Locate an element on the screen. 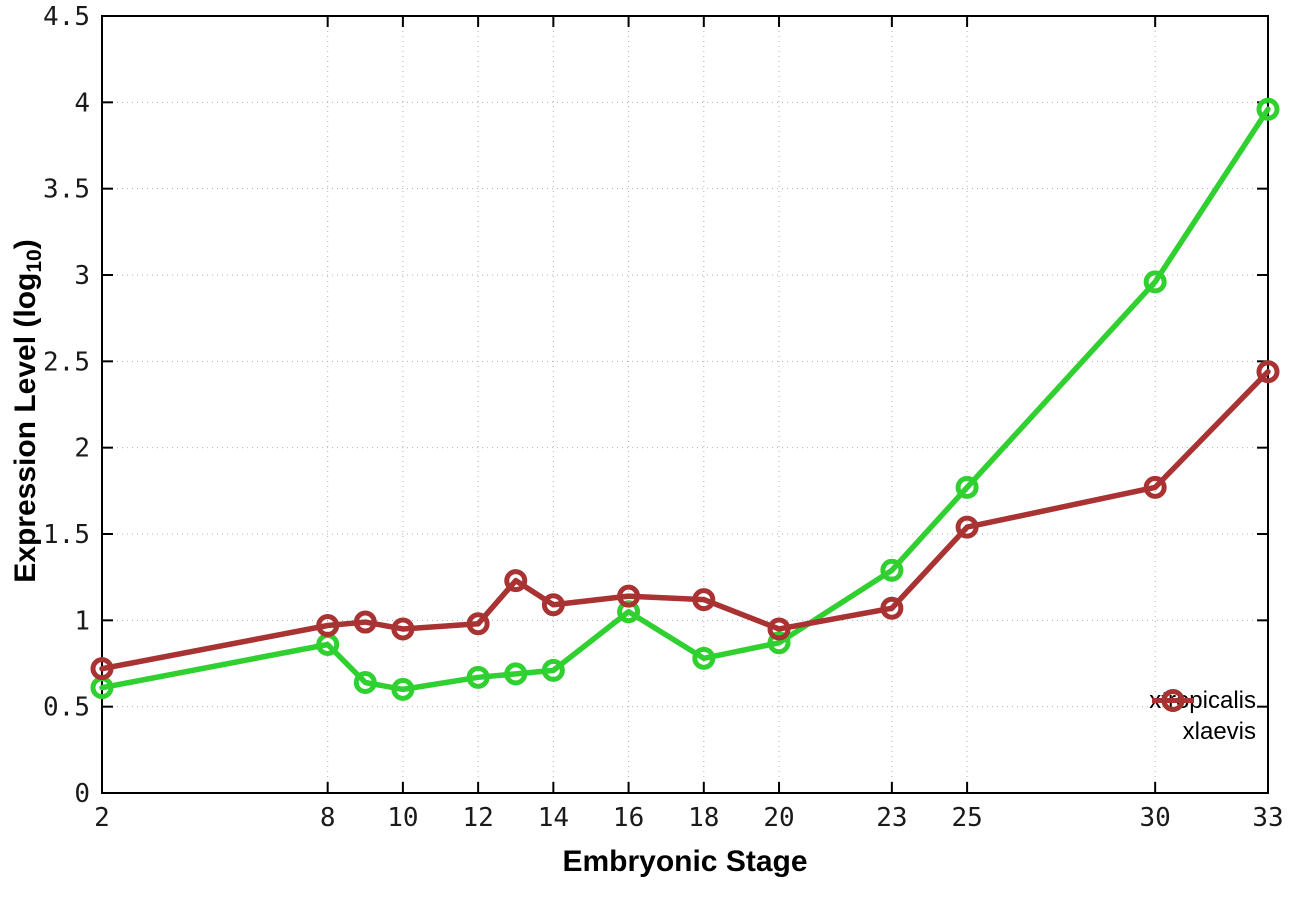 This screenshot has height=907, width=1296. x-axis-title: Embryonic Stage is located at coordinates (685, 861).